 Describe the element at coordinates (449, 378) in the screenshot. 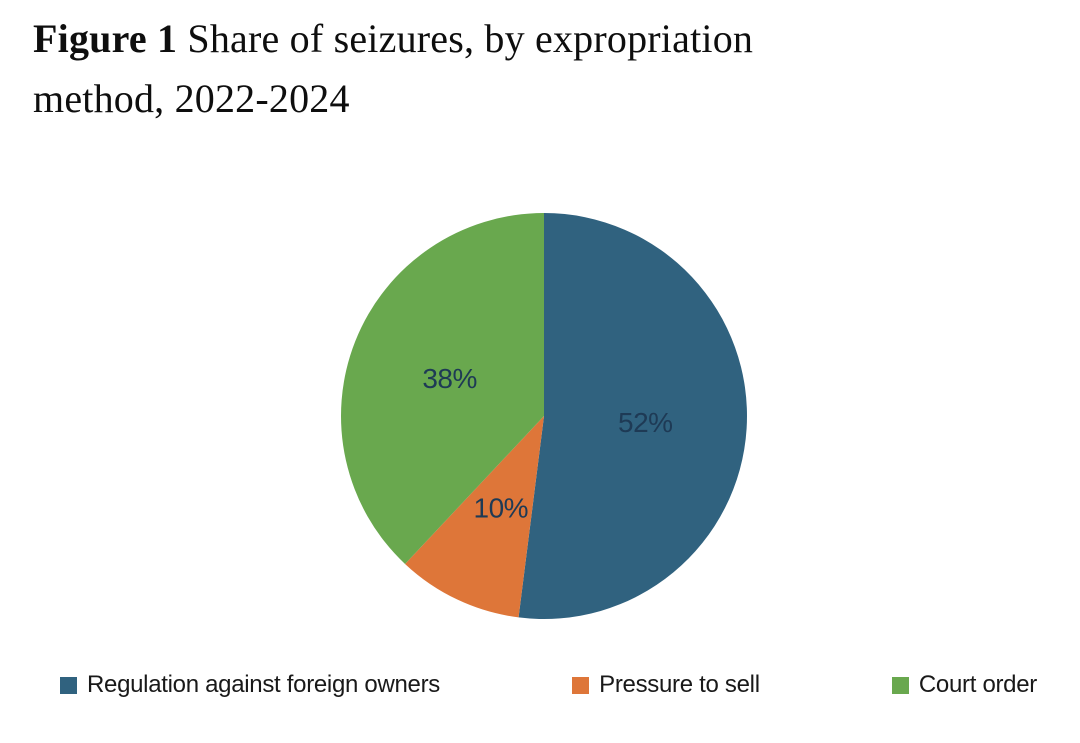

I see `pie-data-label-court-order: 38%` at that location.